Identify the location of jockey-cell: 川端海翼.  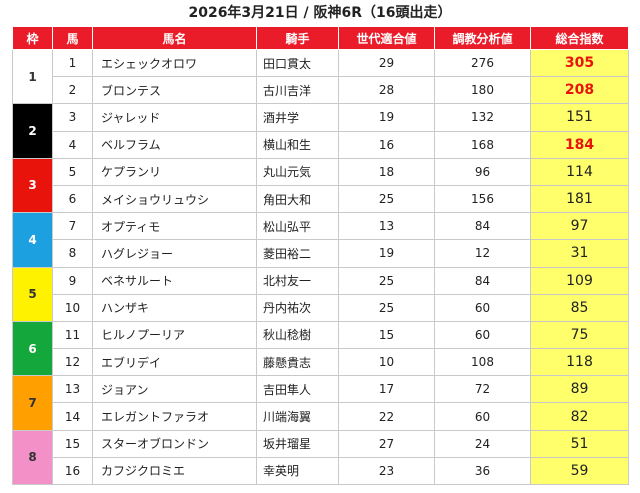
(297, 416).